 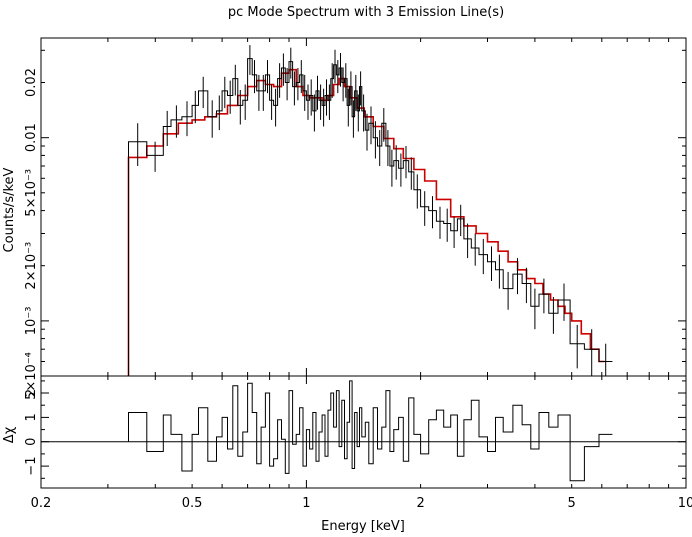 What do you see at coordinates (306, 503) in the screenshot?
I see `x-tick-label: 1` at bounding box center [306, 503].